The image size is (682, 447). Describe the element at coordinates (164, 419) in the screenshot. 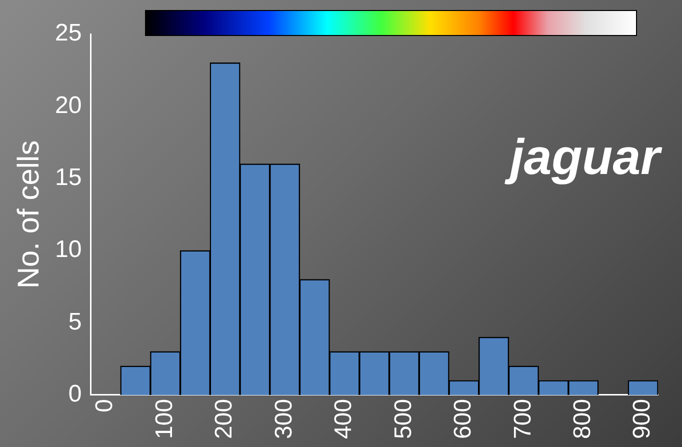

I see `x-tick-label: 100` at that location.